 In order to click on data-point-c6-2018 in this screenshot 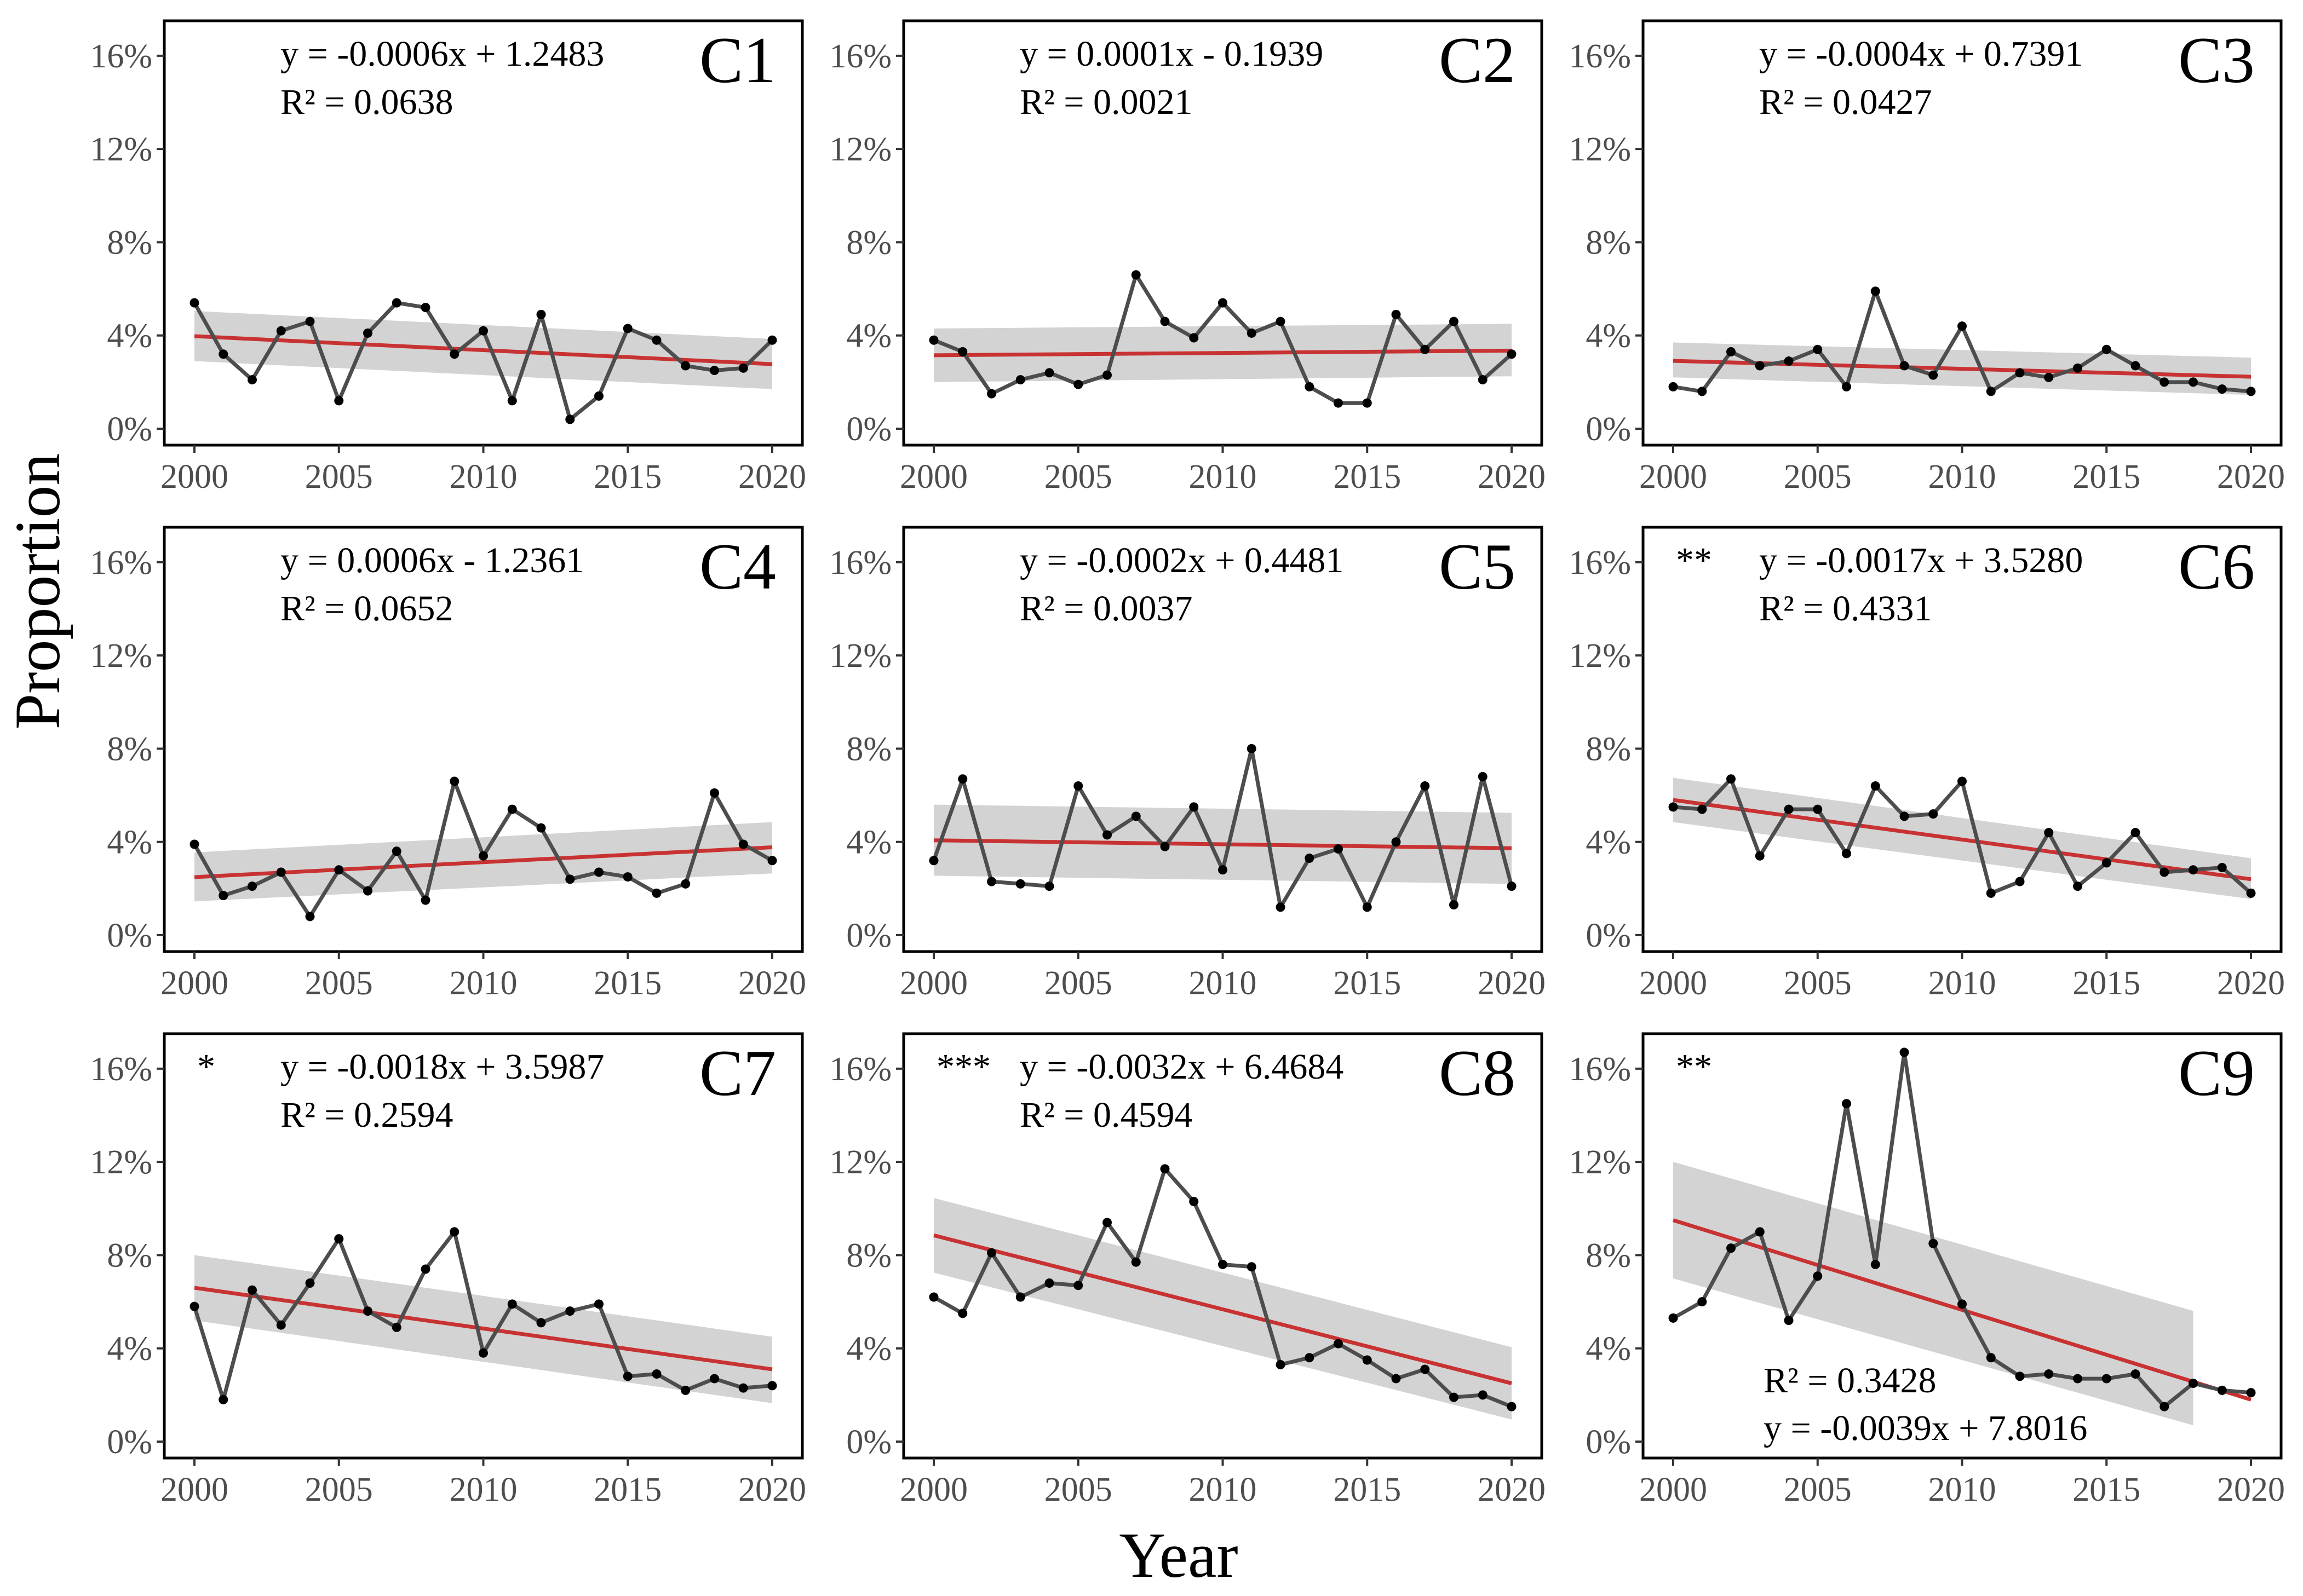, I will do `click(2193, 870)`.